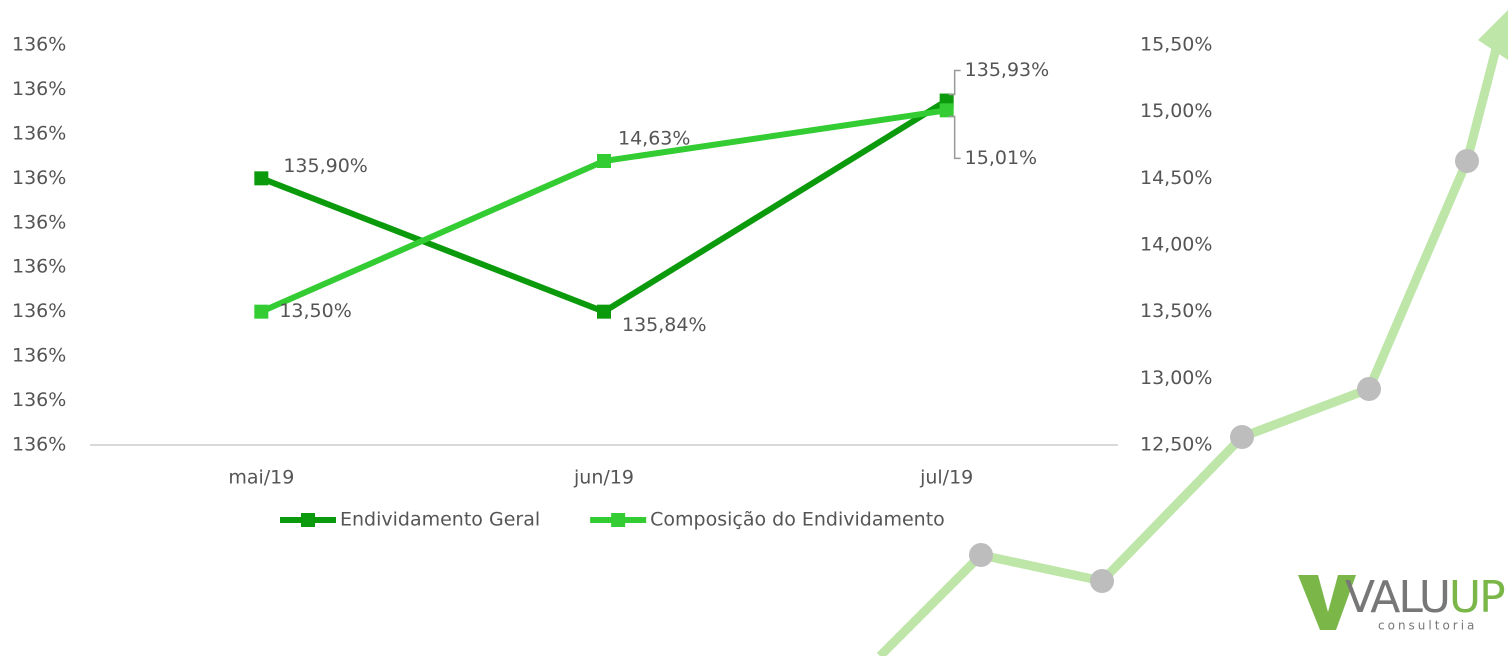  I want to click on logo-text: VALUUP, so click(1425, 597).